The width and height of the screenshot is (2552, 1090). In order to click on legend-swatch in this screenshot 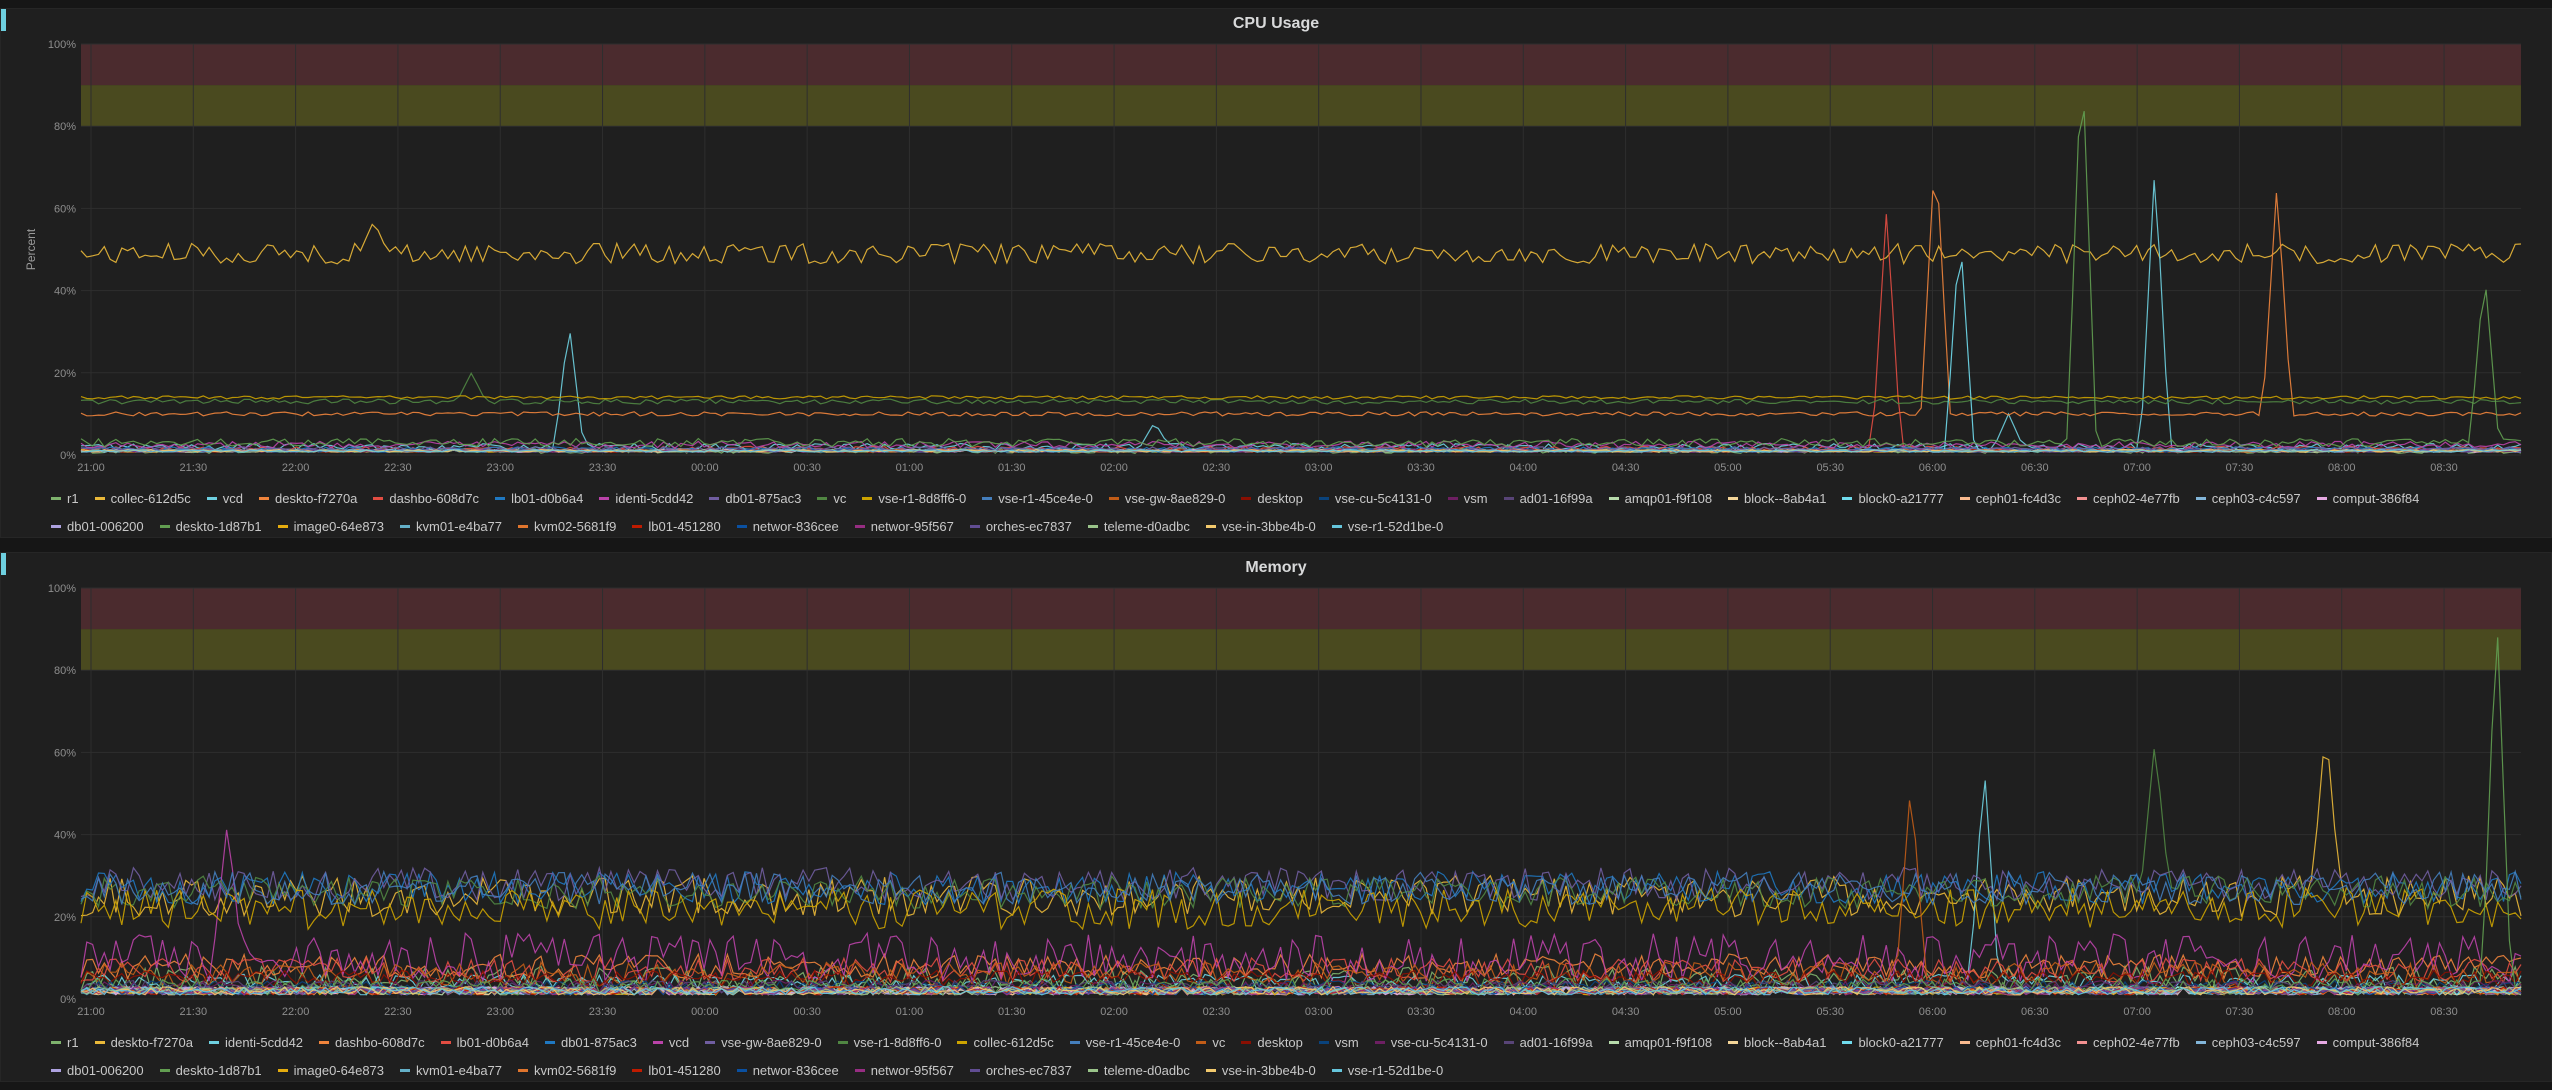, I will do `click(2082, 499)`.